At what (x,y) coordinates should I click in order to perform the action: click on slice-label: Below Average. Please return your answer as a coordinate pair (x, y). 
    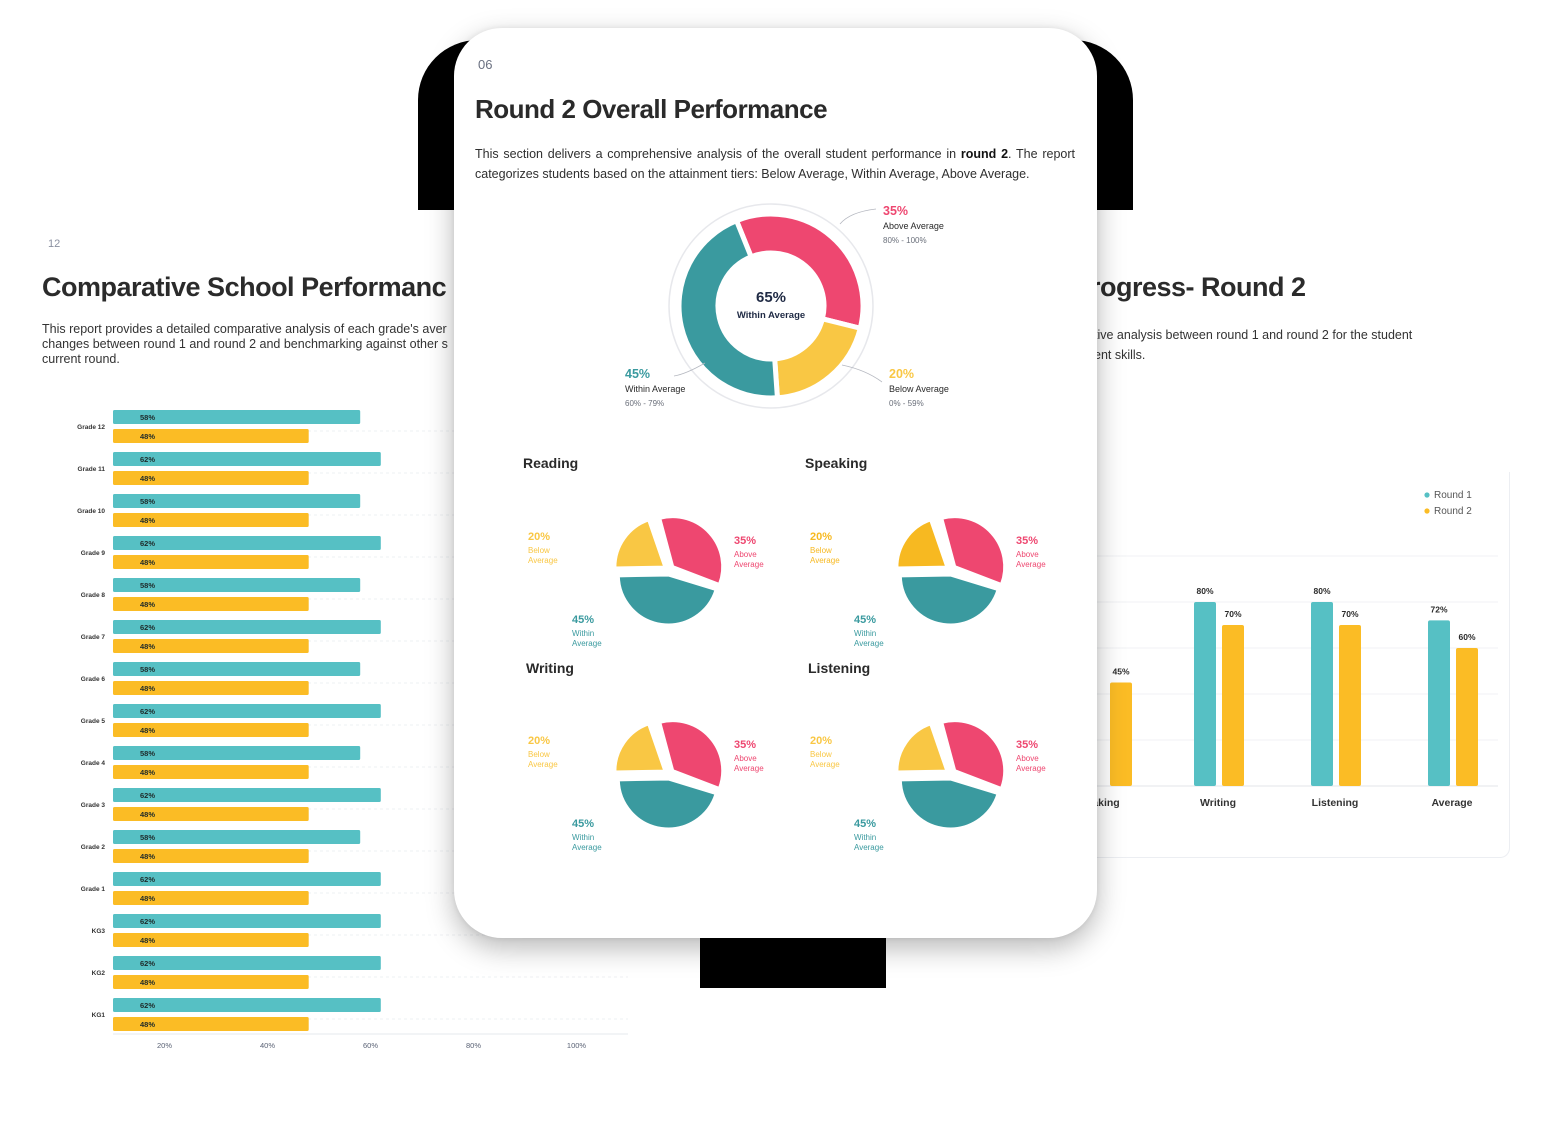
    Looking at the image, I should click on (919, 389).